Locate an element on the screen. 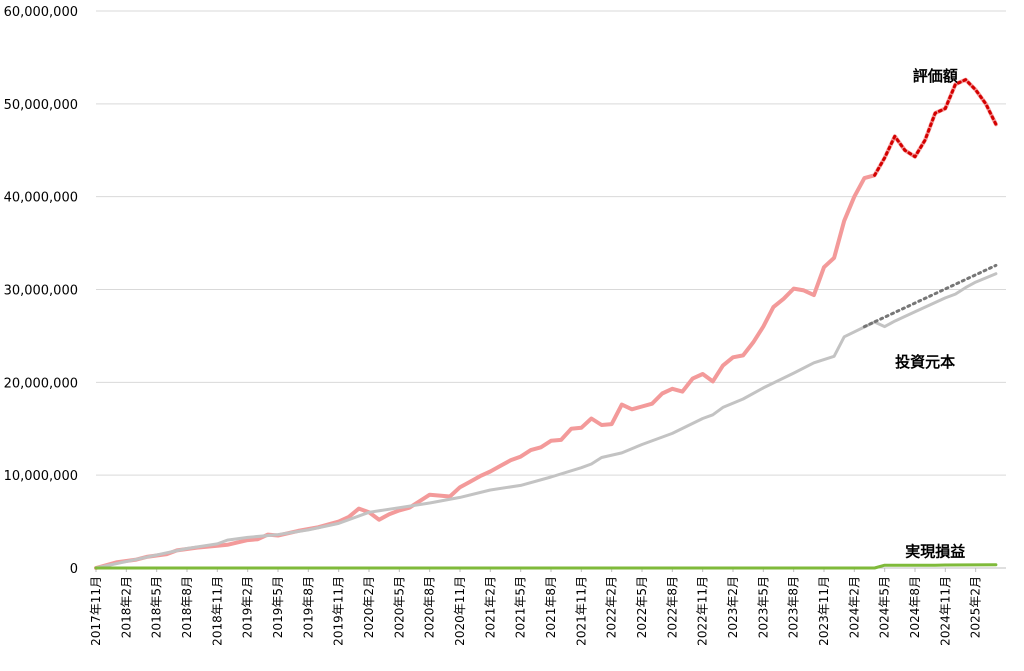 The width and height of the screenshot is (1024, 671). x-tick-label: 2024年5月 is located at coordinates (885, 607).